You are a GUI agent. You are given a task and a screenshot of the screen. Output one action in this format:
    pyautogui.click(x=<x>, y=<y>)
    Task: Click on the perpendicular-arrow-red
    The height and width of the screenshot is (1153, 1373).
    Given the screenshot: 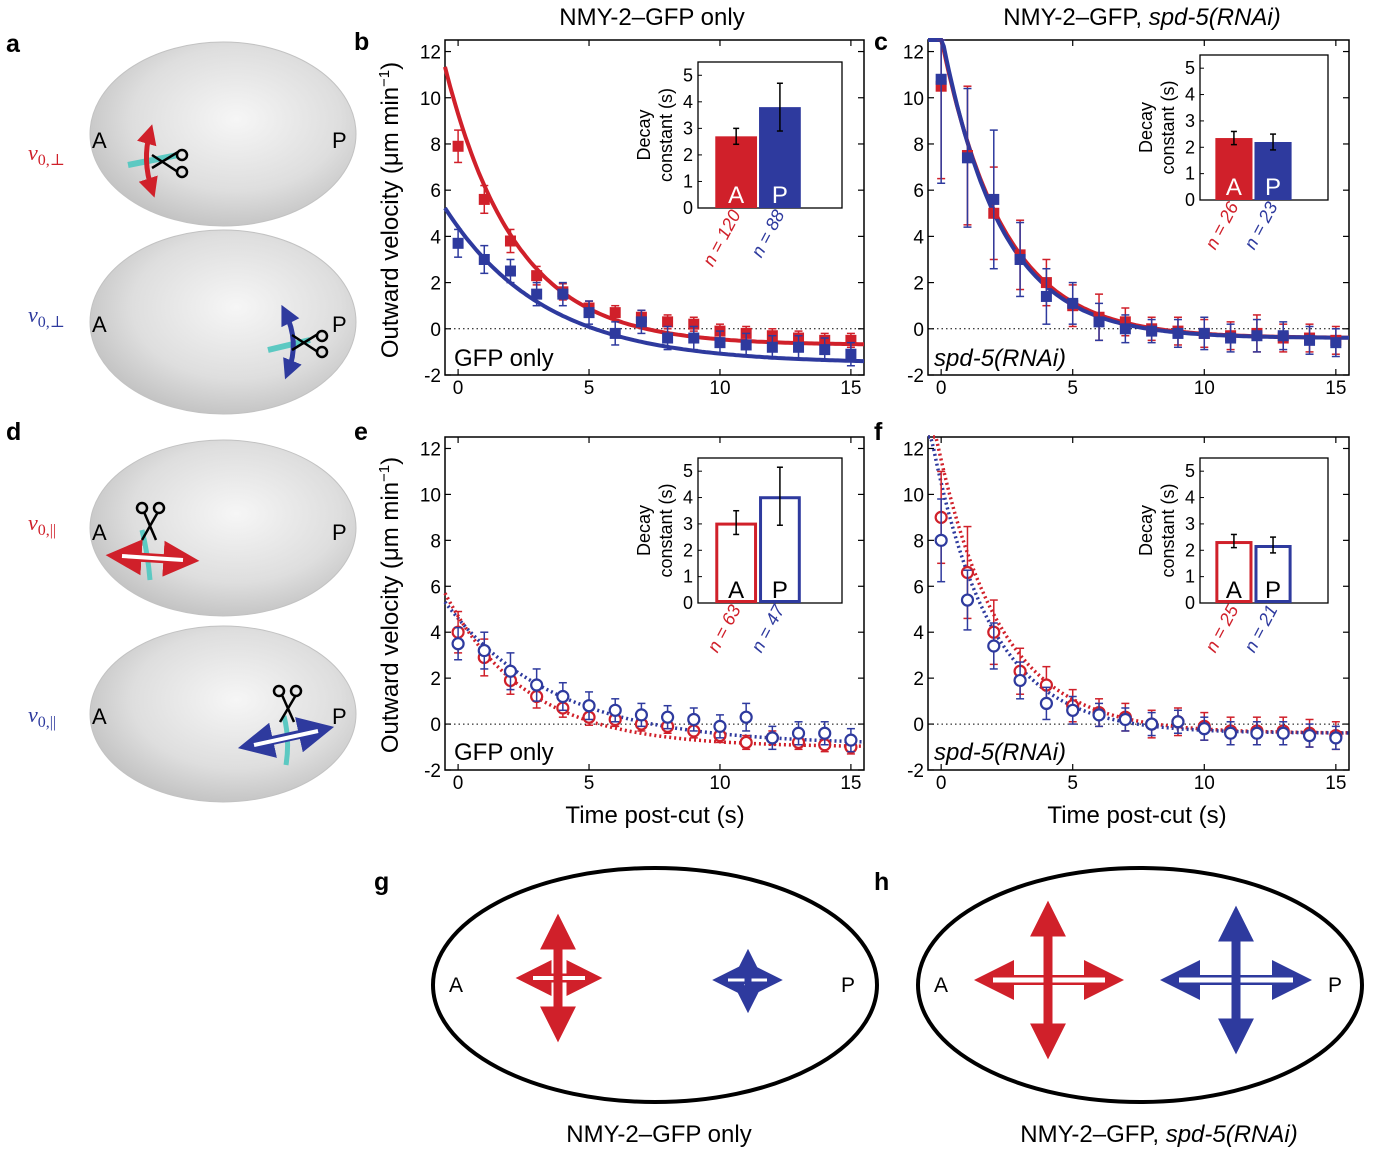 What is the action you would take?
    pyautogui.click(x=147, y=161)
    